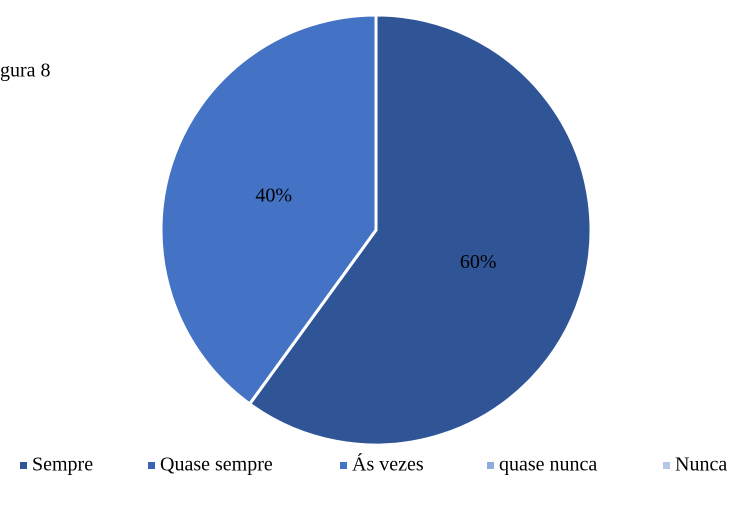 The image size is (754, 506). Describe the element at coordinates (25, 71) in the screenshot. I see `chart-title: gura 8` at that location.